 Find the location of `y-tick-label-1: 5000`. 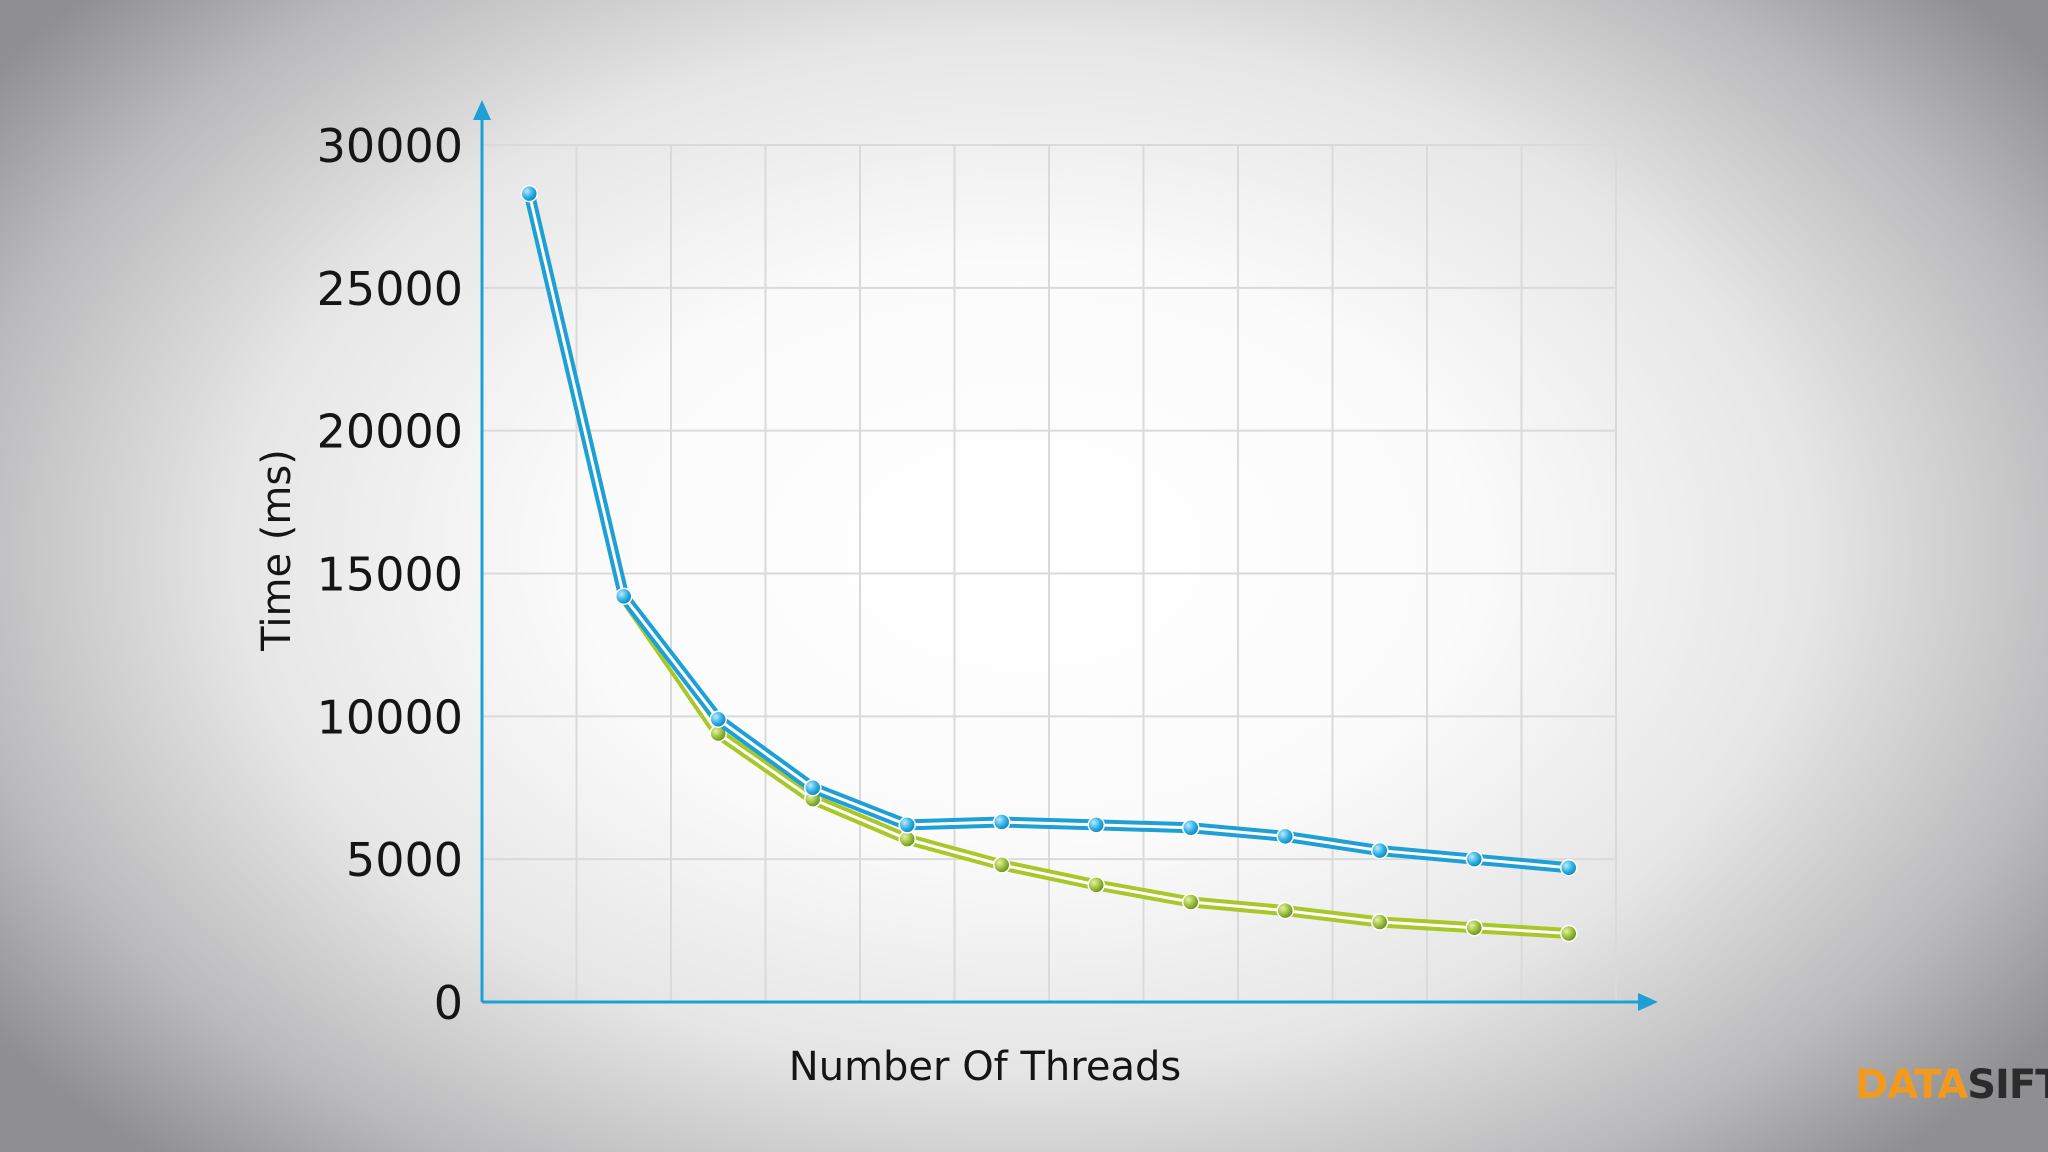

y-tick-label-1: 5000 is located at coordinates (404, 860).